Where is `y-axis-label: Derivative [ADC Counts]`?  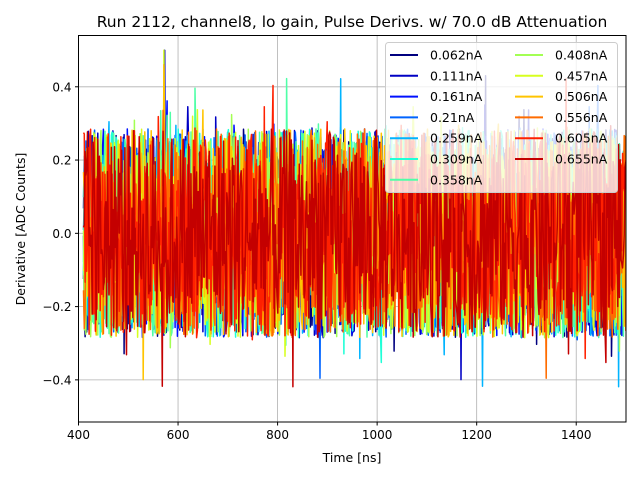 y-axis-label: Derivative [ADC Counts] is located at coordinates (20, 229).